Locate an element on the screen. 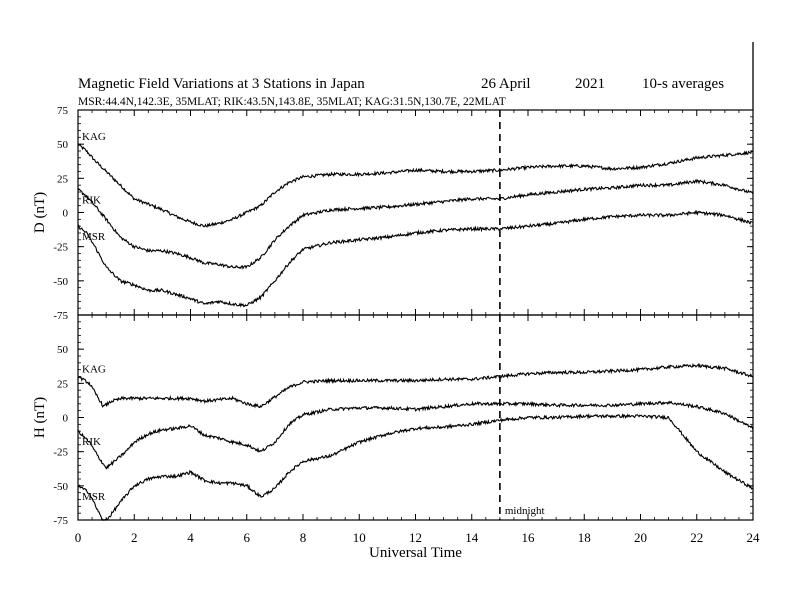  xtick-label: 24 is located at coordinates (754, 537).